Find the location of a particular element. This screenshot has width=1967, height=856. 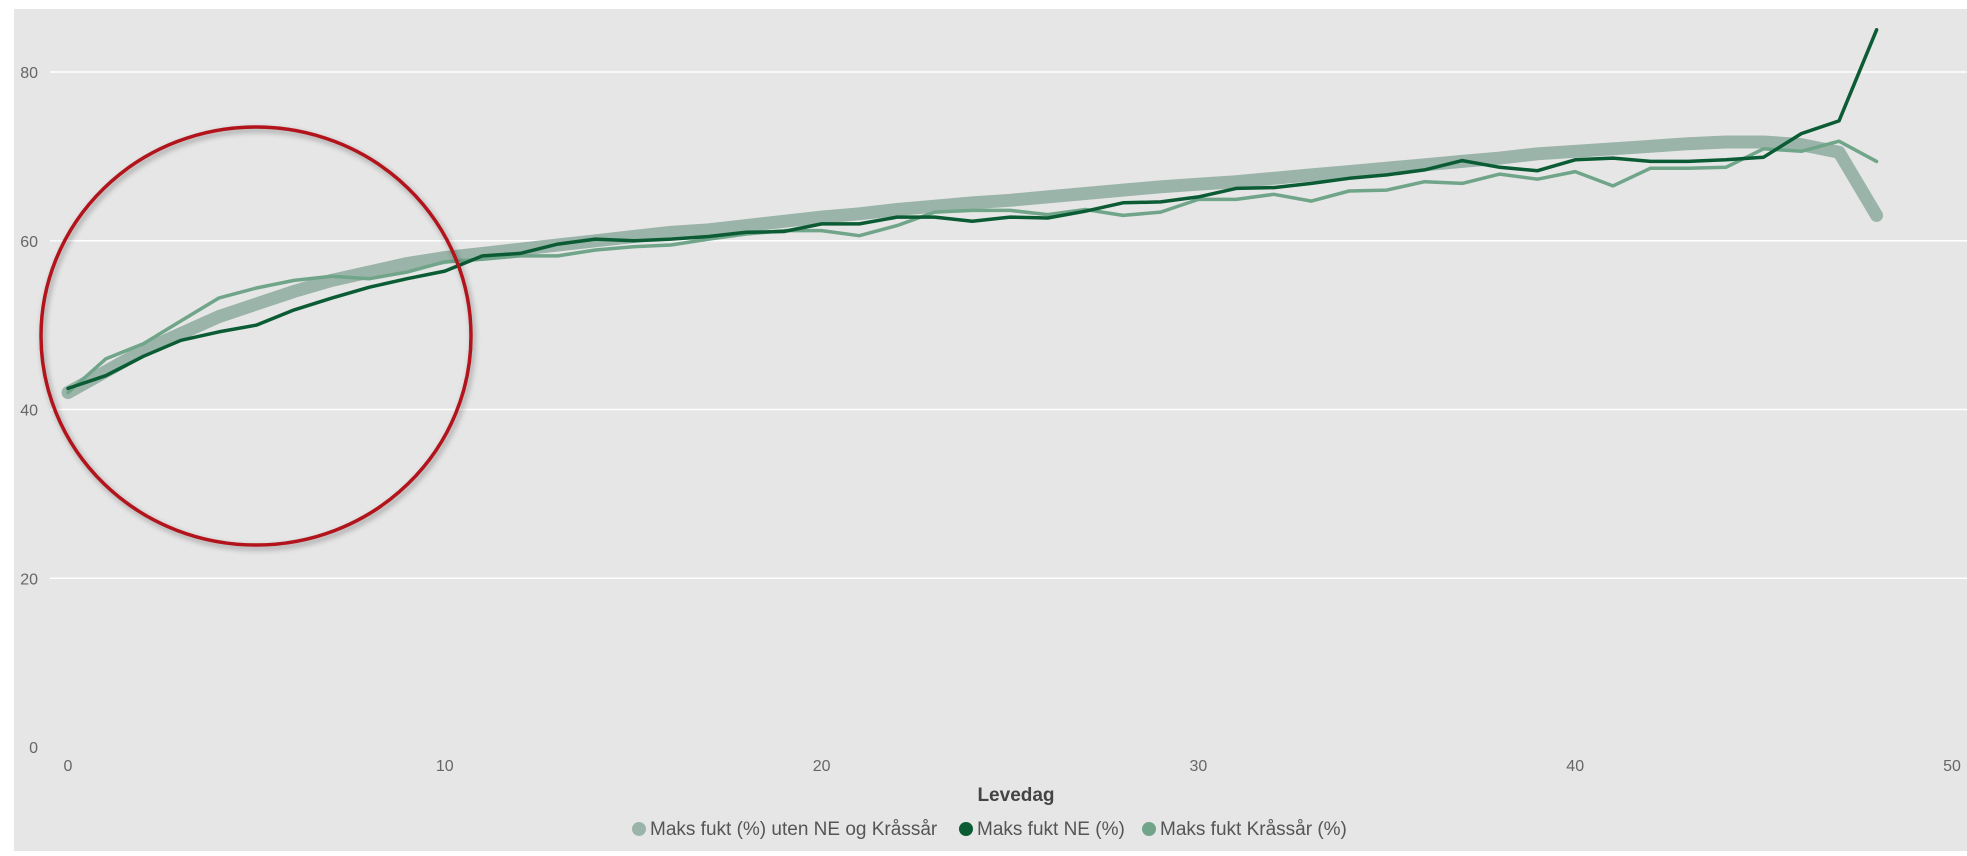

legend-item-label: Maks fukt Kråssår (%) is located at coordinates (1253, 829).